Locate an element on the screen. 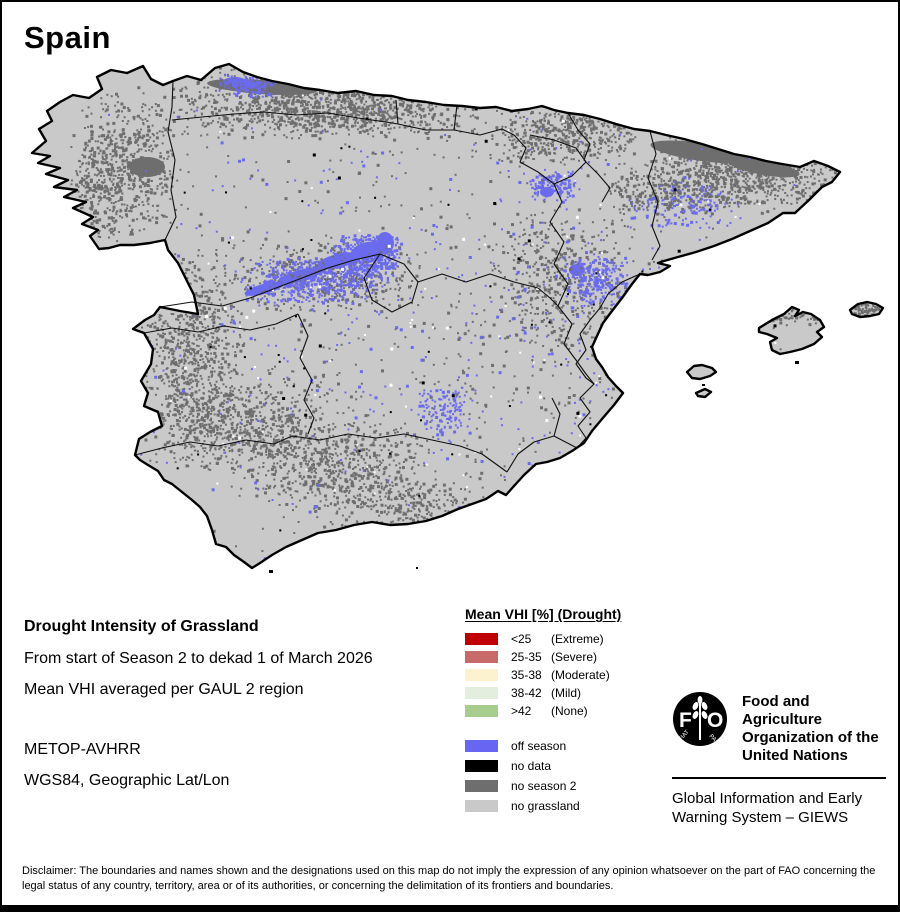 Image resolution: width=900 pixels, height=912 pixels. legend-label: off season is located at coordinates (539, 746).